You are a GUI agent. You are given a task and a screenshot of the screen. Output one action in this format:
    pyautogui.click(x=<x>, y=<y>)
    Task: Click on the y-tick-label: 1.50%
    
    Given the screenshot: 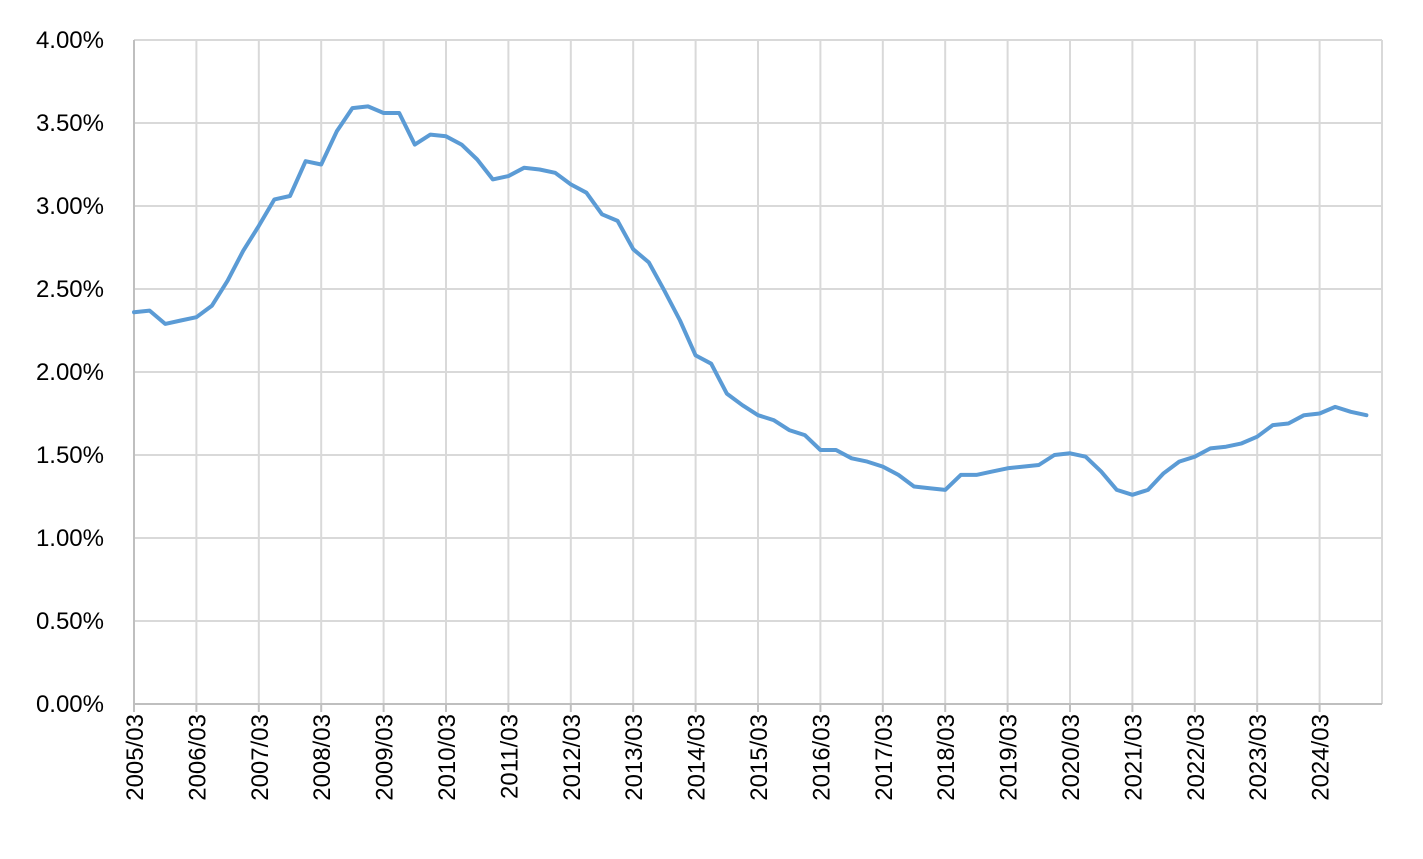 What is the action you would take?
    pyautogui.click(x=70, y=455)
    